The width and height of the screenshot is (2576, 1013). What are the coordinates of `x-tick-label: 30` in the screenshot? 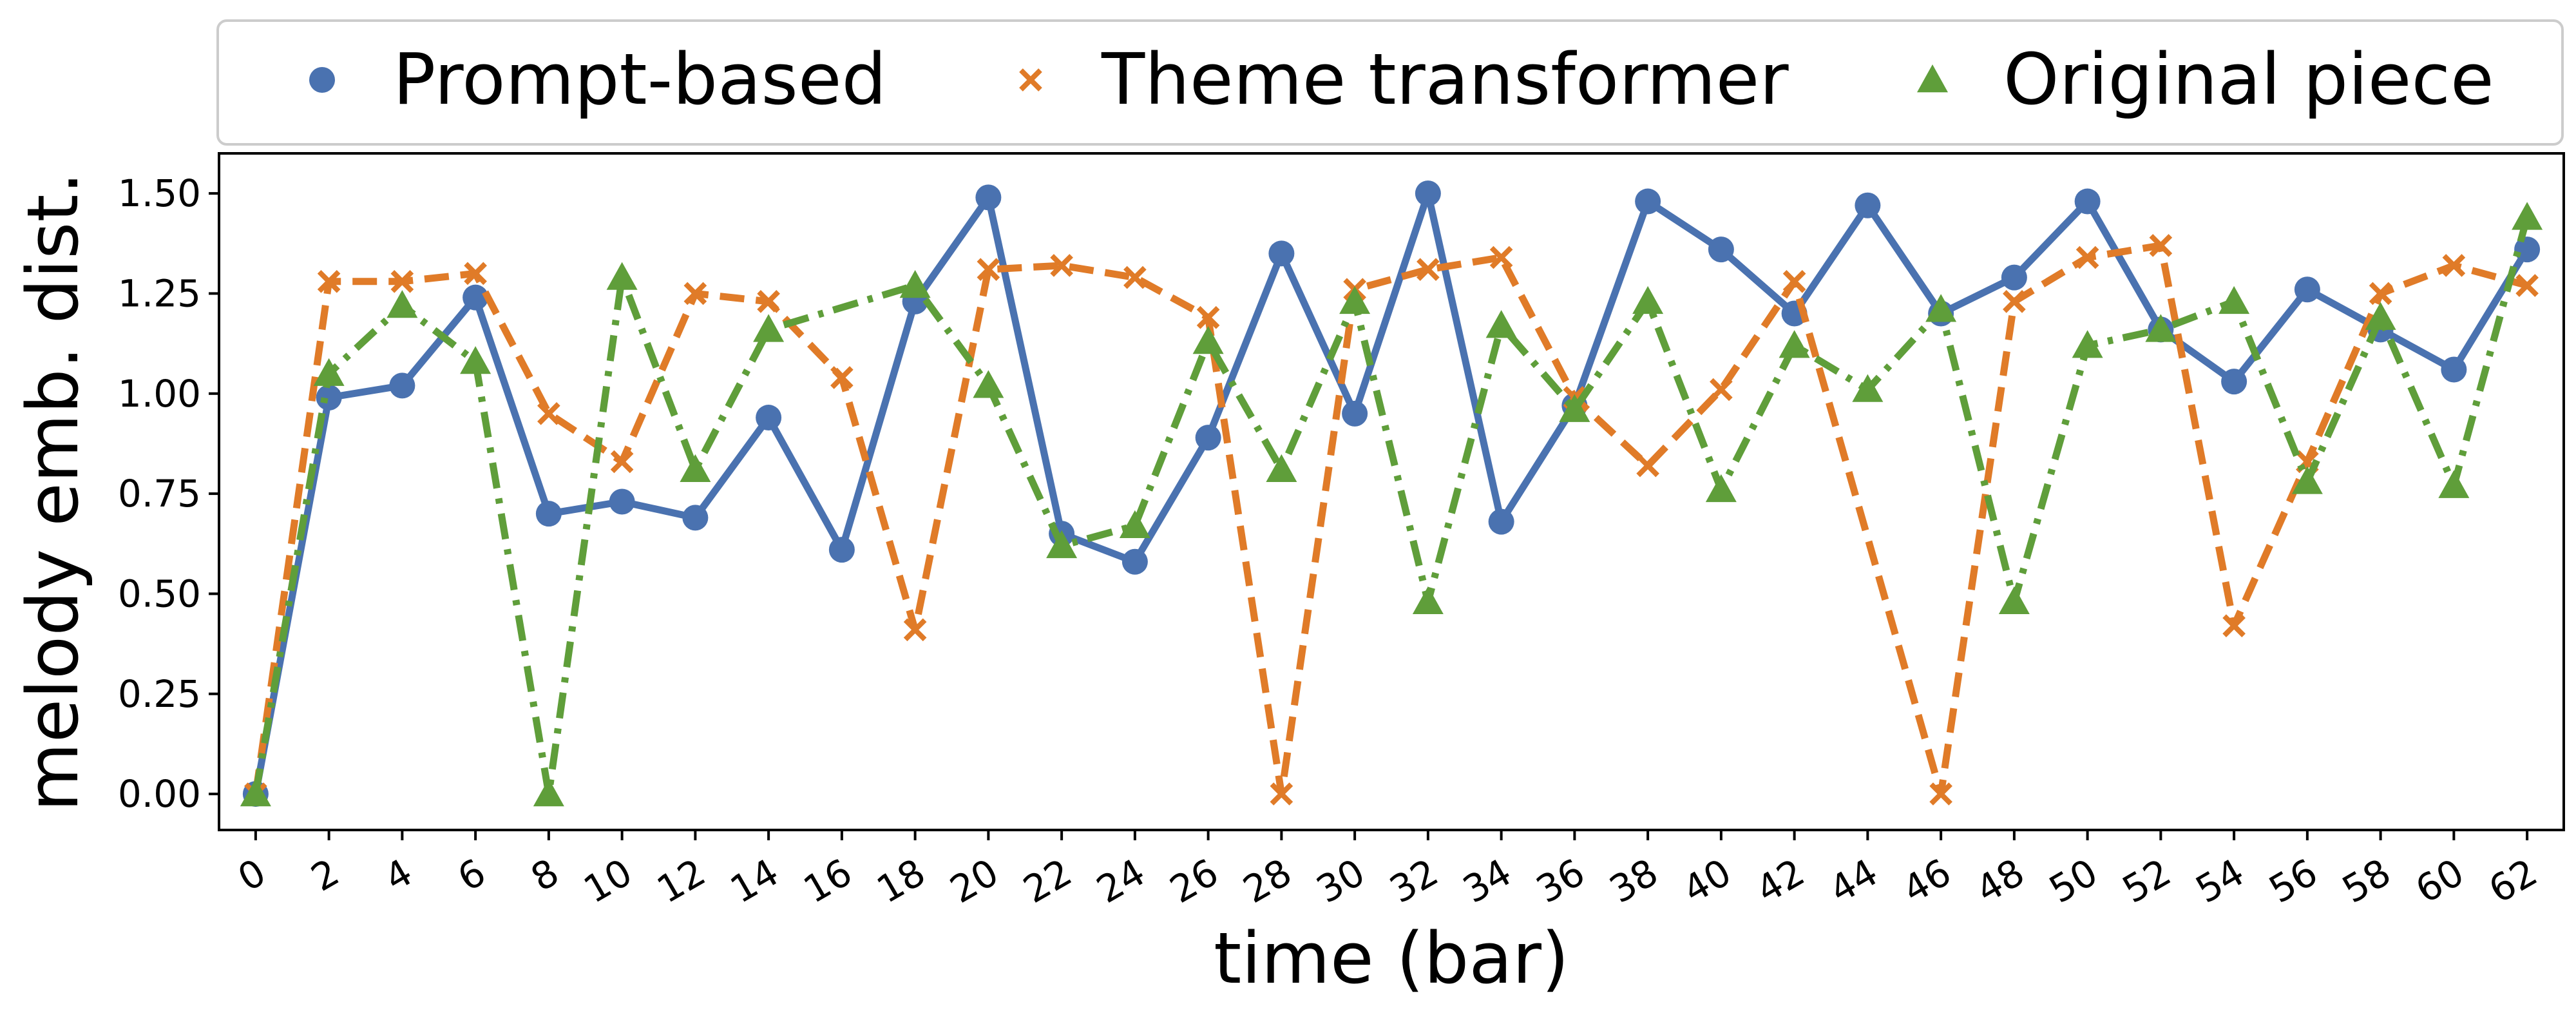 It's located at (1340, 881).